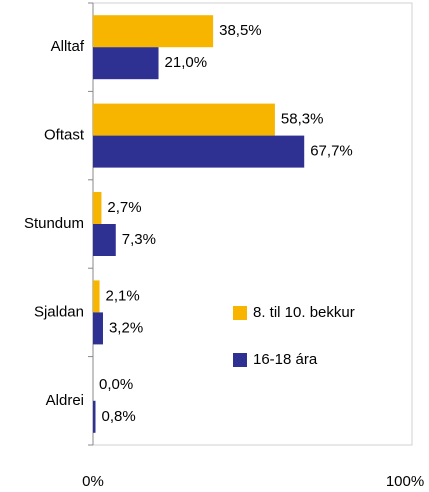  What do you see at coordinates (123, 295) in the screenshot?
I see `value-label: 2,1%` at bounding box center [123, 295].